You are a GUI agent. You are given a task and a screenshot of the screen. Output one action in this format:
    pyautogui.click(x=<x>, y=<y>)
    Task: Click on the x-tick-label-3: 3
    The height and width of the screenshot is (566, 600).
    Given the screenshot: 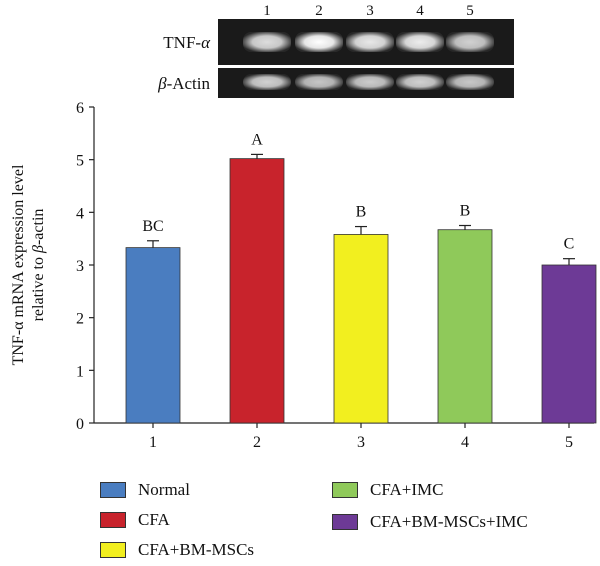 What is the action you would take?
    pyautogui.click(x=361, y=442)
    